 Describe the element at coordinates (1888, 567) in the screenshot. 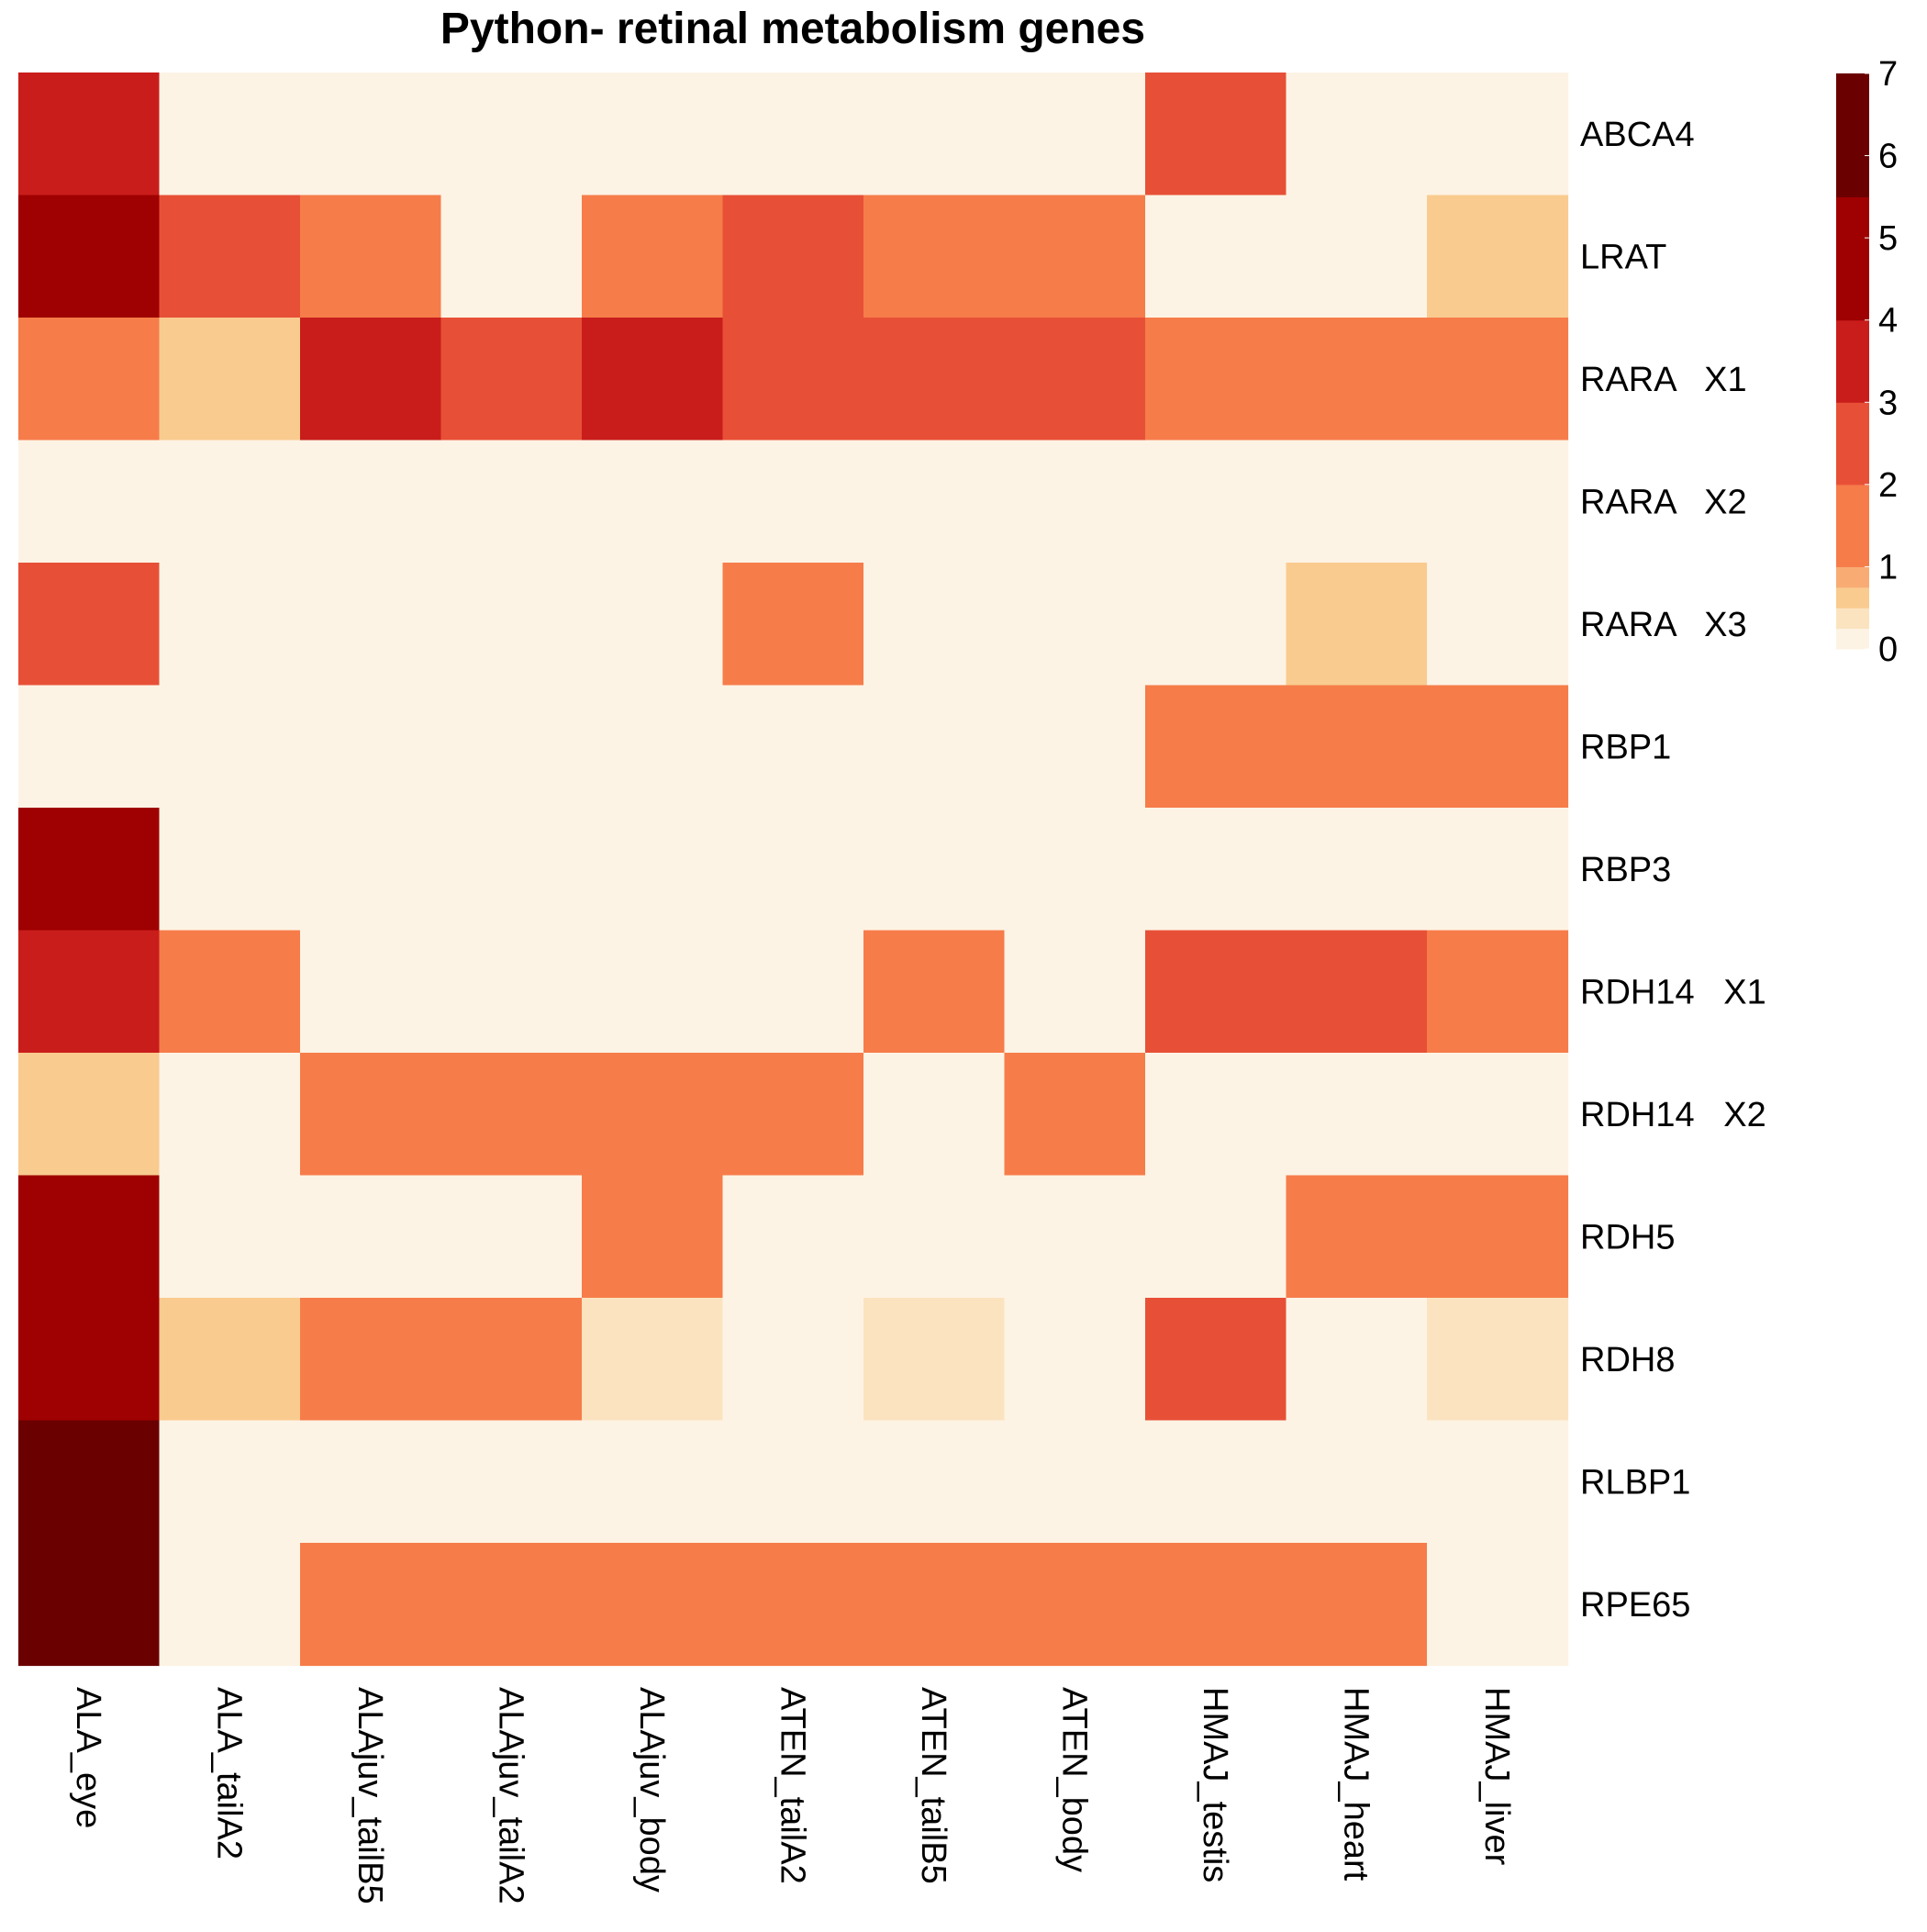

I see `colorbar-tick-label: 1` at that location.